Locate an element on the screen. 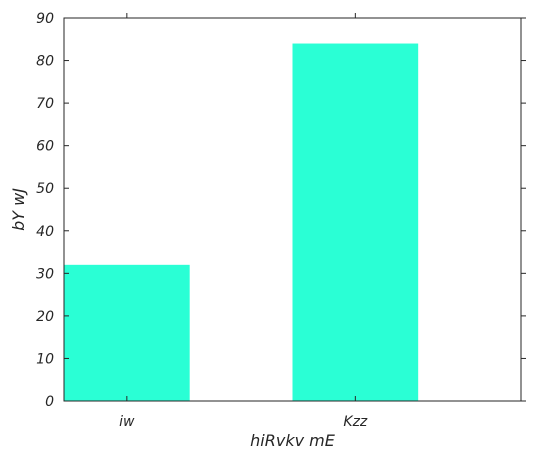 The width and height of the screenshot is (539, 462). y-tick-label: 80 is located at coordinates (45, 62).